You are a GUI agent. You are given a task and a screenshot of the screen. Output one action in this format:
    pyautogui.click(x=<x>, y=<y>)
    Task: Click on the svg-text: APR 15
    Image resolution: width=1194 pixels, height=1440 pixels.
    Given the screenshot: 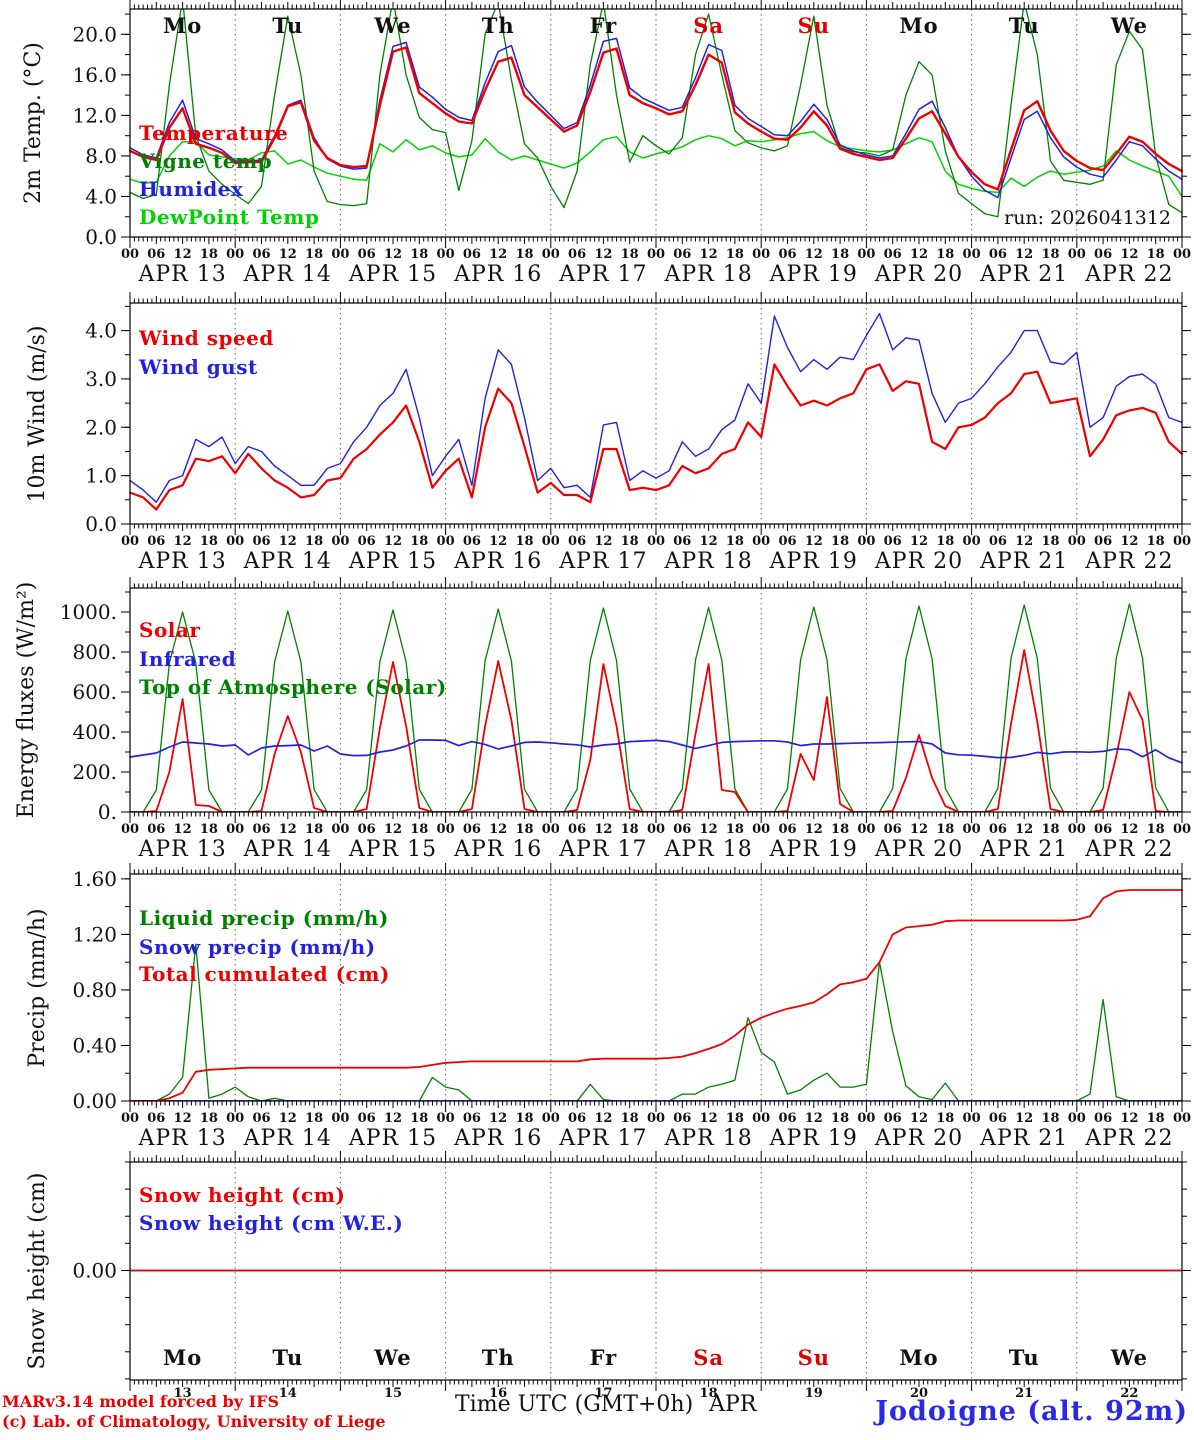 What is the action you would take?
    pyautogui.click(x=392, y=561)
    